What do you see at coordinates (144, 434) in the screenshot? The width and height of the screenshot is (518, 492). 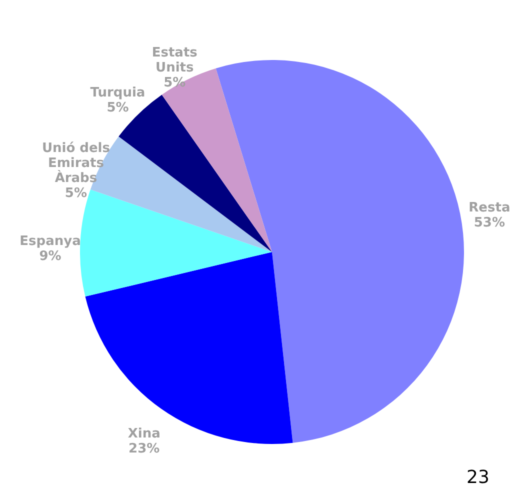 I see `slice-label: Xina` at bounding box center [144, 434].